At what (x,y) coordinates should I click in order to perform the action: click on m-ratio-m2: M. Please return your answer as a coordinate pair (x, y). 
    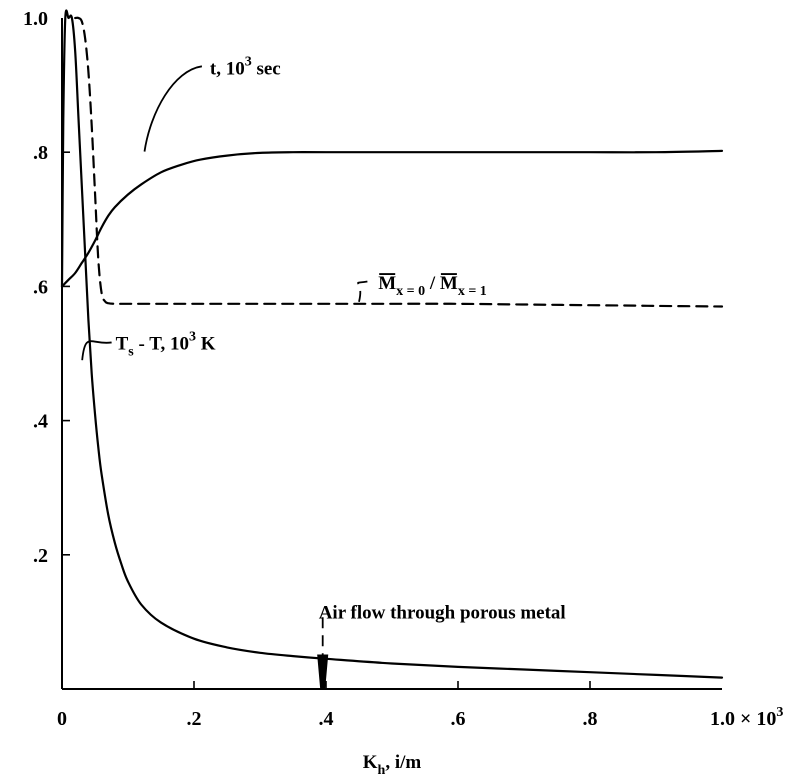
    Looking at the image, I should click on (449, 283).